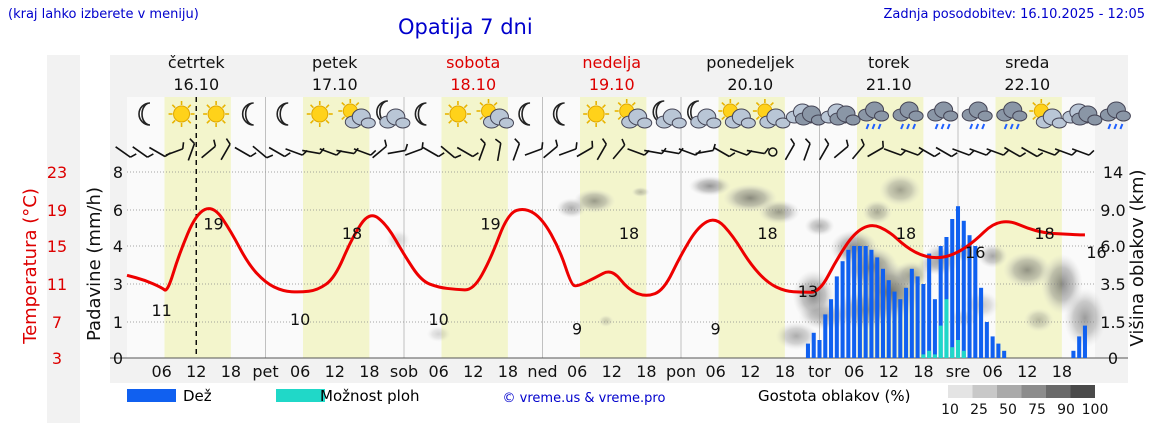 The image size is (1152, 443). What do you see at coordinates (370, 396) in the screenshot?
I see `legend-storm-label: Možnost ploh` at bounding box center [370, 396].